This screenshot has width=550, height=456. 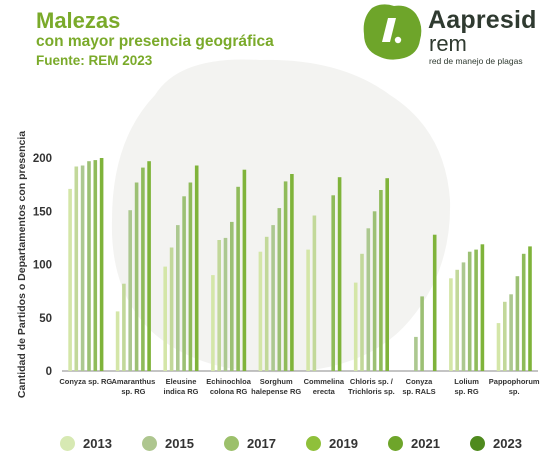 I want to click on legend-item: 2019, so click(x=332, y=443).